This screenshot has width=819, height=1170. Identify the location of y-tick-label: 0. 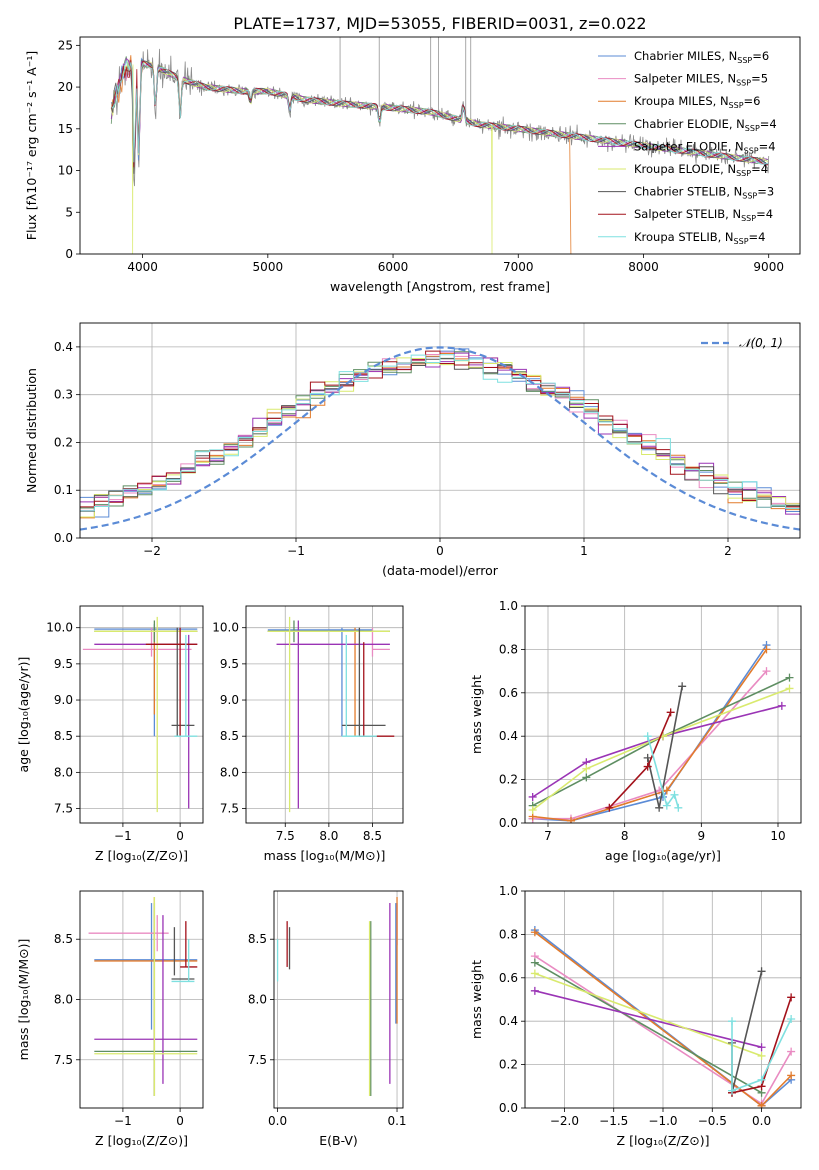
(69, 254).